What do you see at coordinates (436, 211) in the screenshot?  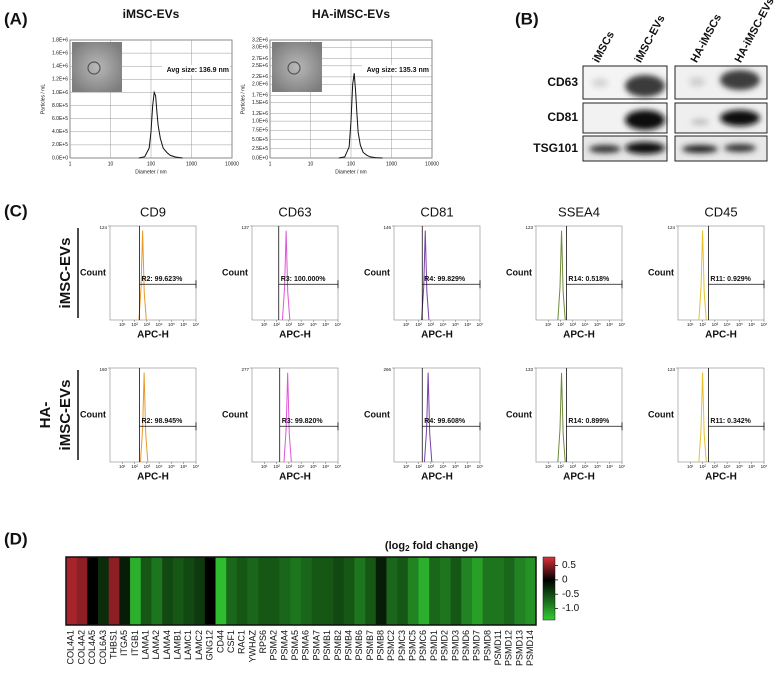 I see `marker-title: CD81` at bounding box center [436, 211].